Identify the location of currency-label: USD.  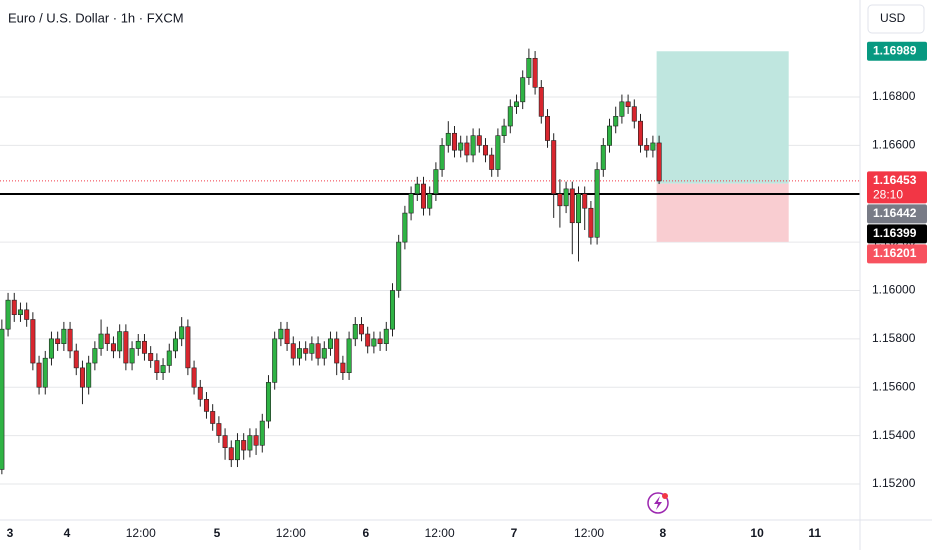
(893, 18).